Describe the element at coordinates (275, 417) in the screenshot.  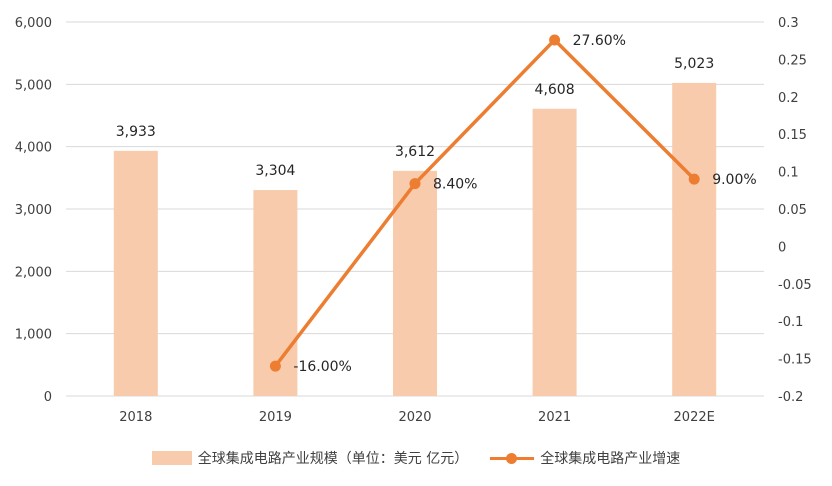
I see `x-tick-label: 2019` at that location.